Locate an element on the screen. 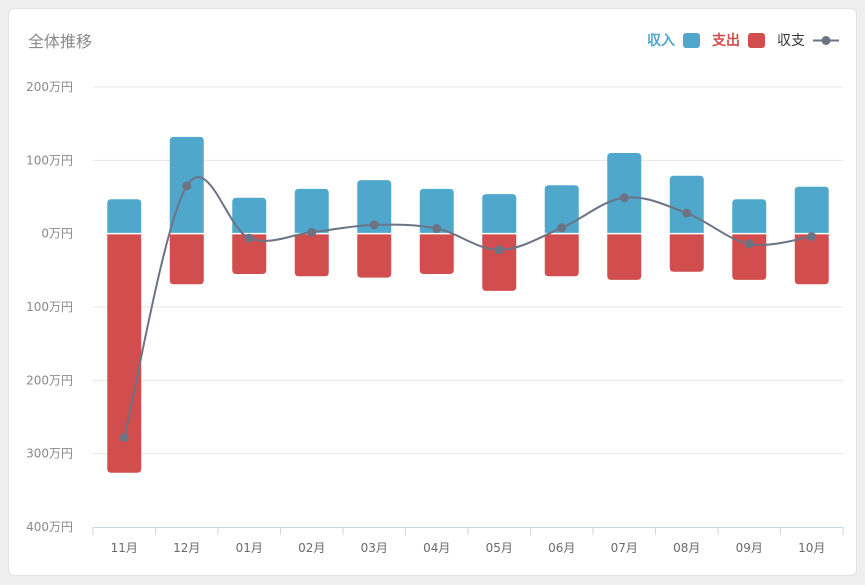 The width and height of the screenshot is (865, 585). x-tick-label: 03月 is located at coordinates (374, 548).